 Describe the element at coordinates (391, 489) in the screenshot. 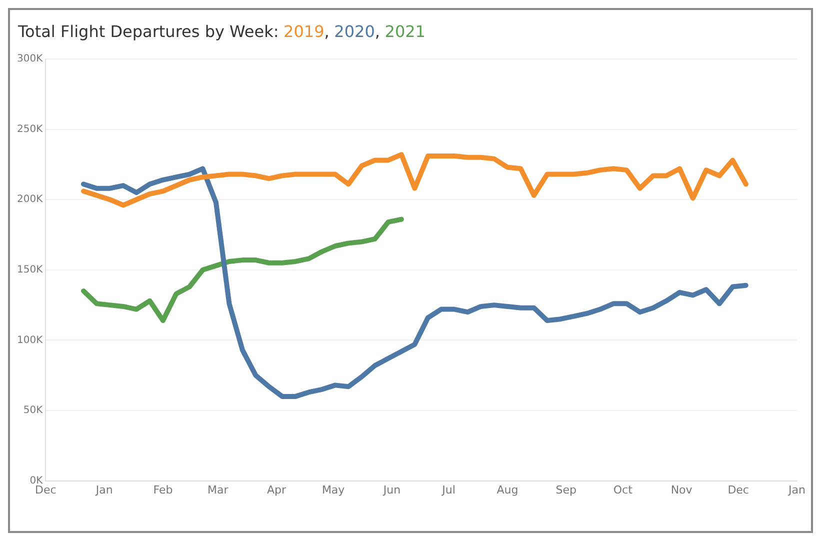

I see `x-tick-label: Jun` at that location.